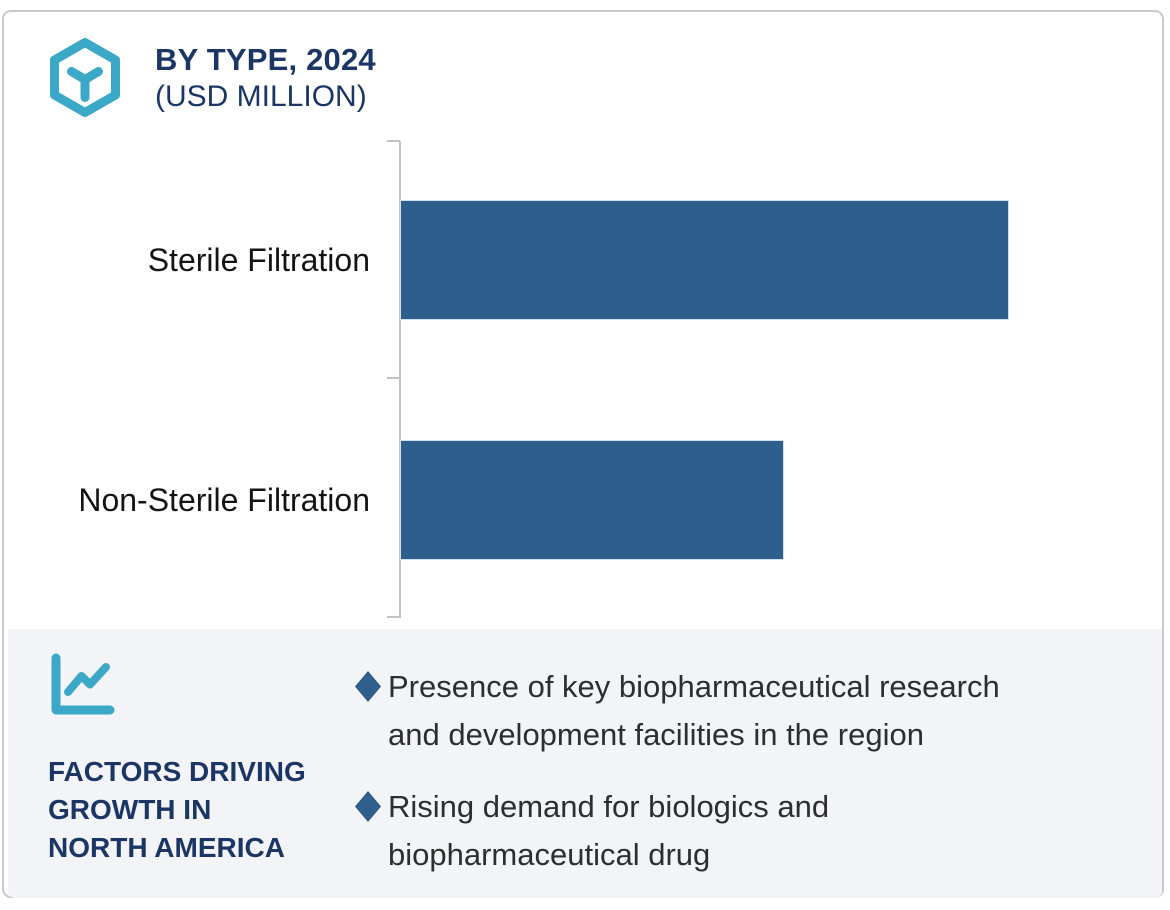  What do you see at coordinates (261, 96) in the screenshot?
I see `chart-title-line2: (USD MILLION)` at bounding box center [261, 96].